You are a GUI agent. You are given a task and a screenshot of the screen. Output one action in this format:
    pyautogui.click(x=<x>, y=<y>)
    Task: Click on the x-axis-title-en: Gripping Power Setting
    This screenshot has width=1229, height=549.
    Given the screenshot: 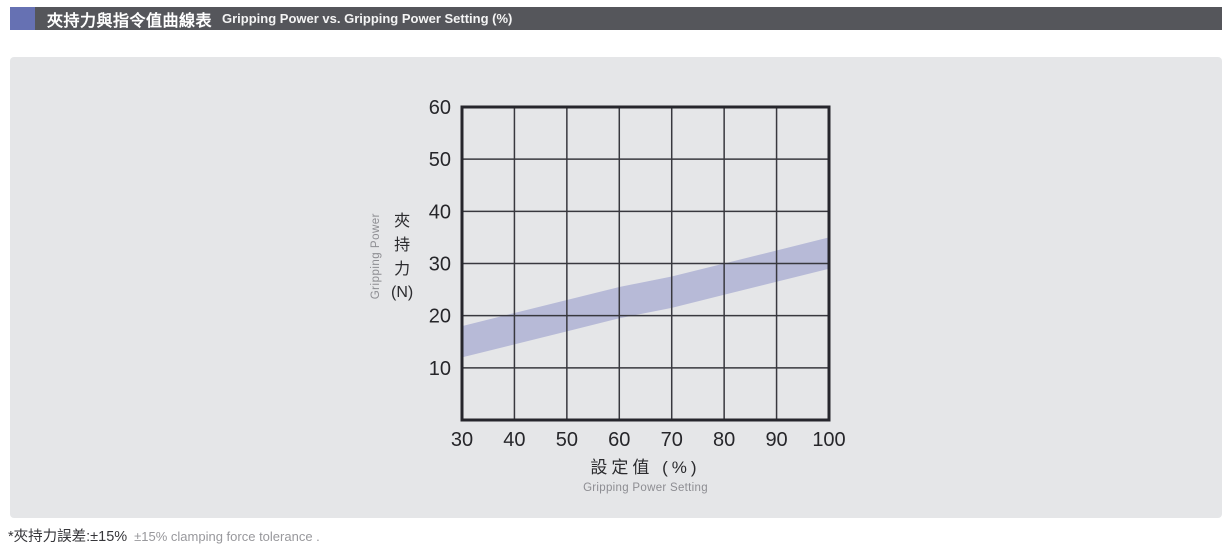 What is the action you would take?
    pyautogui.click(x=645, y=488)
    